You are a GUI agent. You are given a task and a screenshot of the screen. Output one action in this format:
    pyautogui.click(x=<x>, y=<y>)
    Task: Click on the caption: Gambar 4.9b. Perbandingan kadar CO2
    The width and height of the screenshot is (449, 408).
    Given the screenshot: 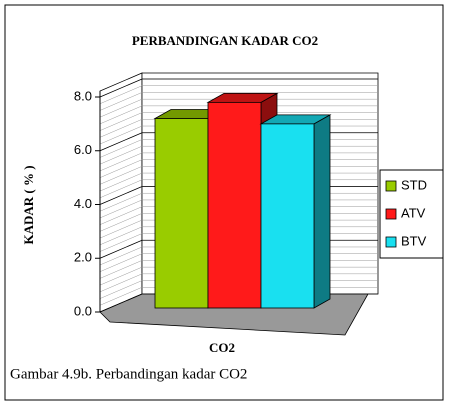 What is the action you would take?
    pyautogui.click(x=128, y=374)
    